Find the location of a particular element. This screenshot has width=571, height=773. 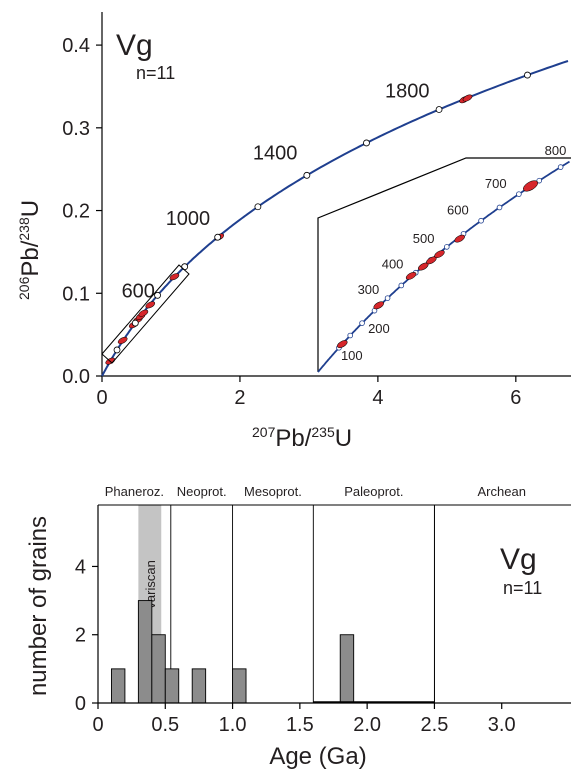

concordia-title: Vg is located at coordinates (134, 45).